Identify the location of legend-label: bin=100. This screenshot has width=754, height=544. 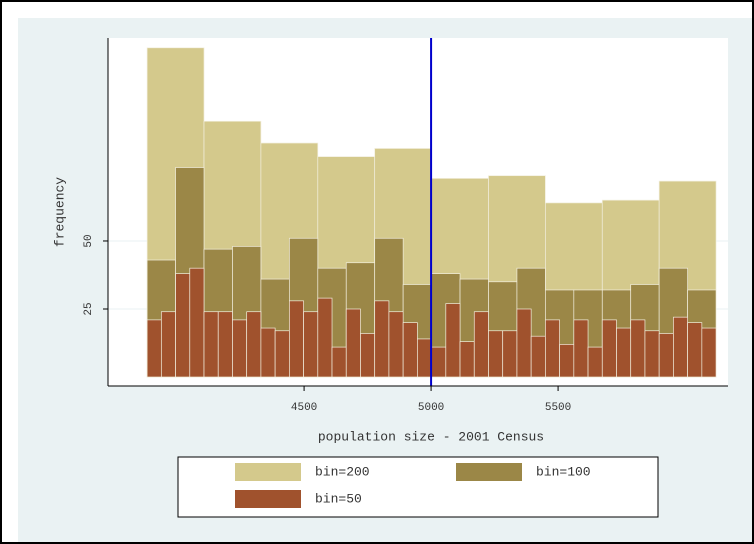
(563, 471).